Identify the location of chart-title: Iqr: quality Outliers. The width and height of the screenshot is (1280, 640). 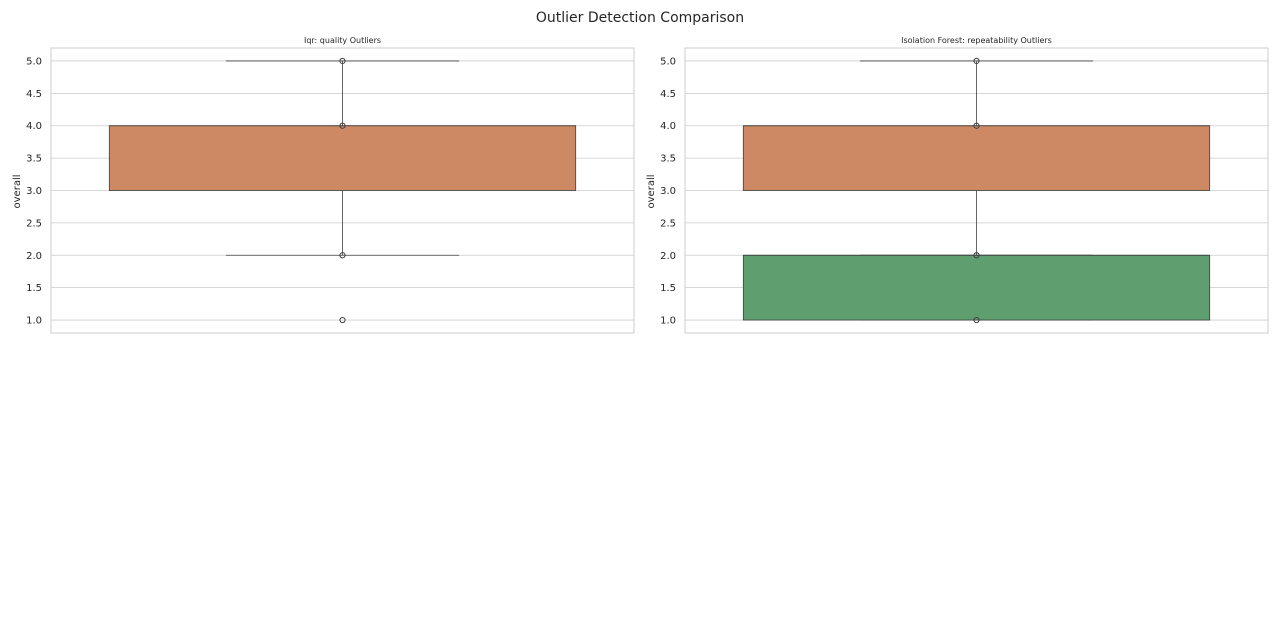
(342, 40).